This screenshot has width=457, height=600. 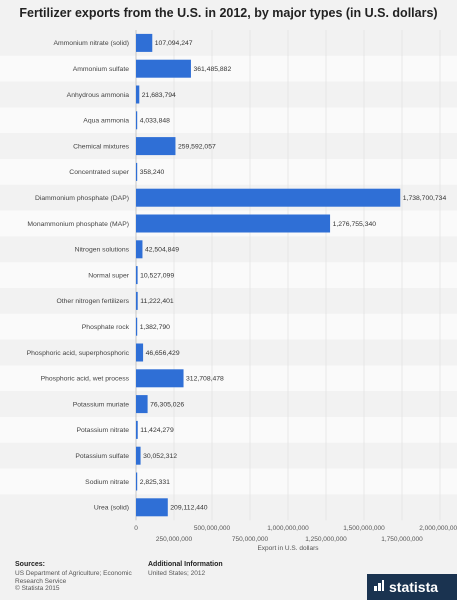 I want to click on value-label: 46,656,429, so click(x=163, y=353).